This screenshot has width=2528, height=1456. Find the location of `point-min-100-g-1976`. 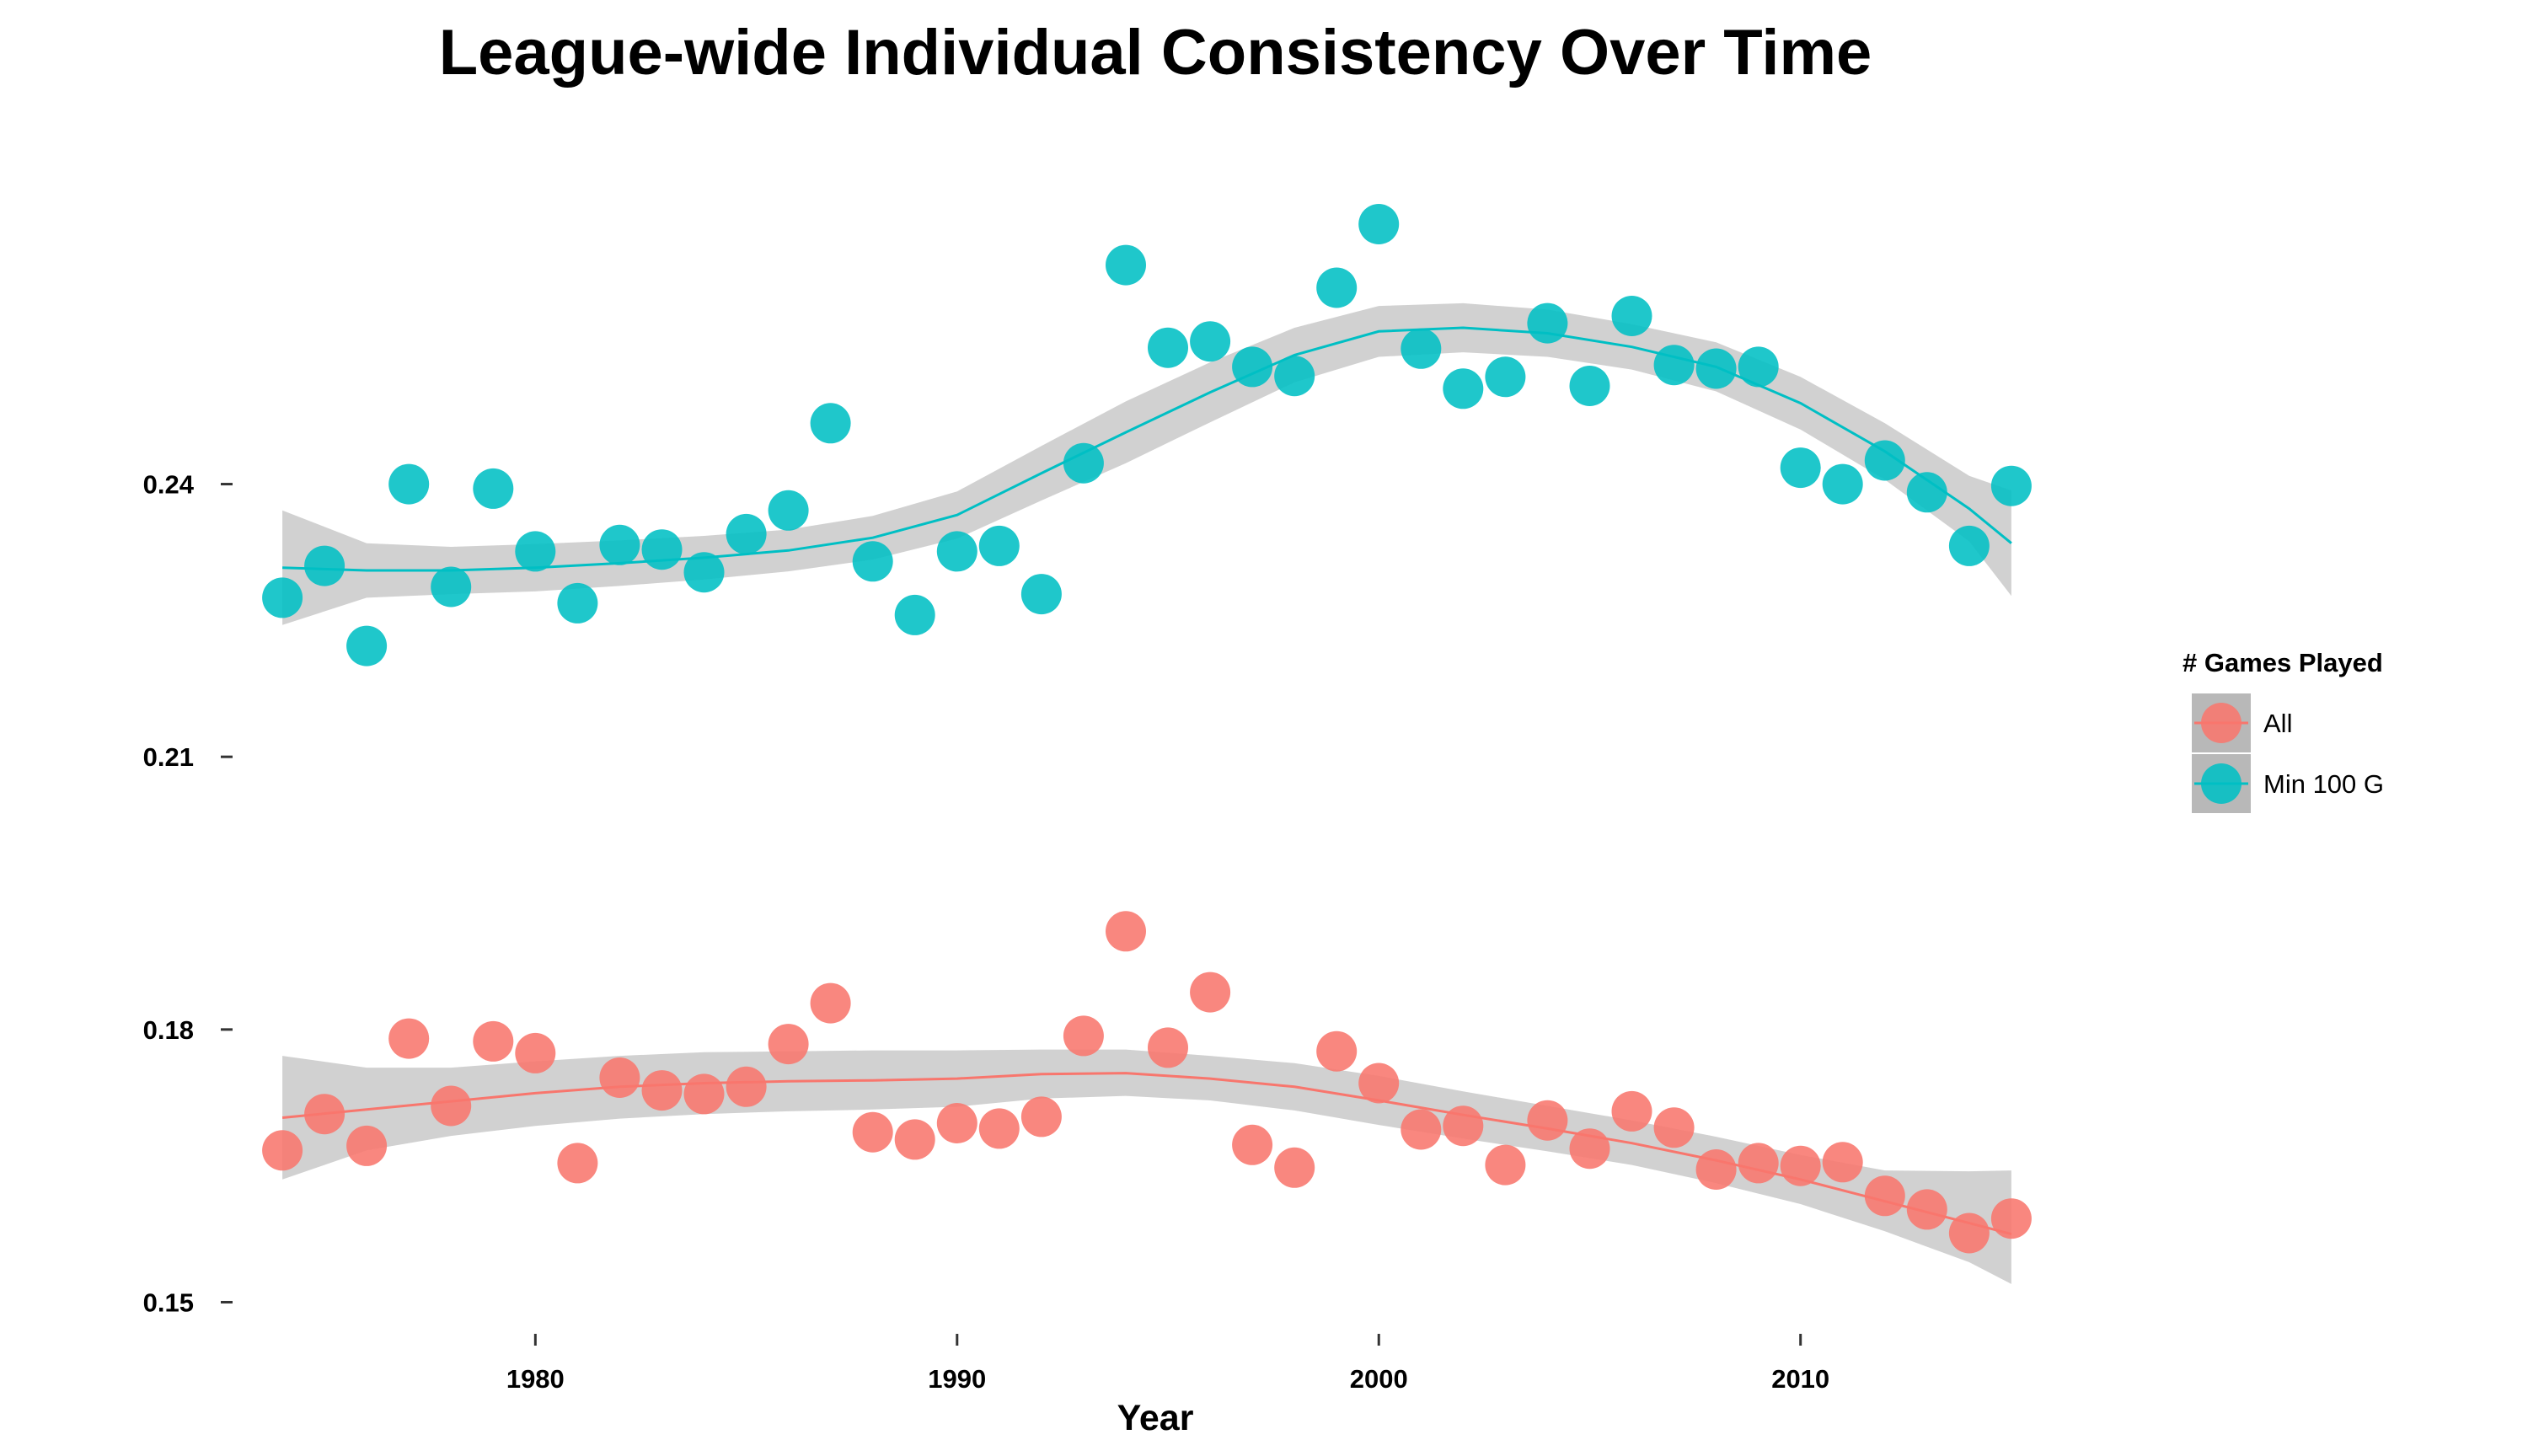

point-min-100-g-1976 is located at coordinates (367, 645).